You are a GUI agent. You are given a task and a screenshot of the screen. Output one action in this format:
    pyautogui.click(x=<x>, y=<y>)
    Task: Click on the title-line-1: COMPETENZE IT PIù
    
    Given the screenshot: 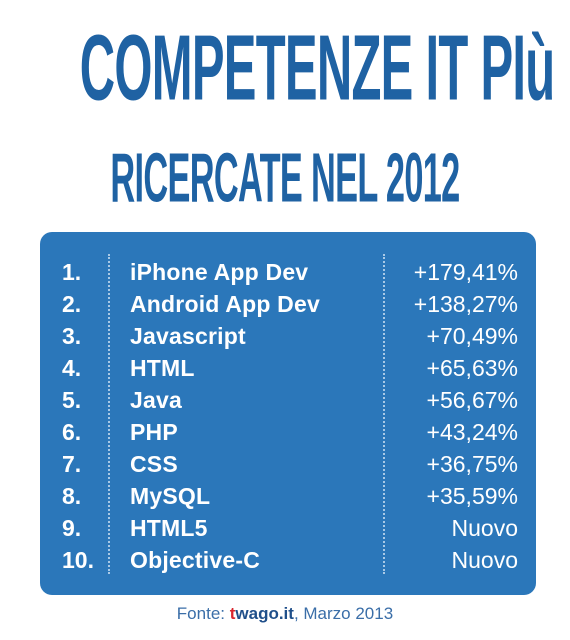 What is the action you would take?
    pyautogui.click(x=317, y=68)
    